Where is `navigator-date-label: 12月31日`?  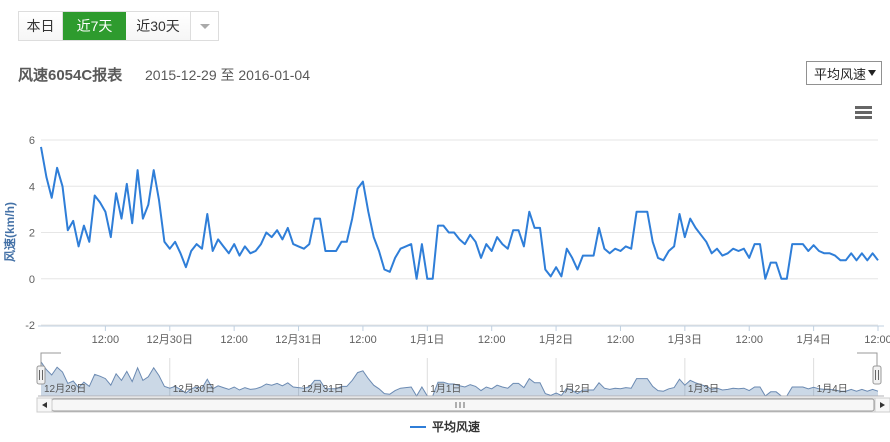 navigator-date-label: 12月31日 is located at coordinates (323, 389).